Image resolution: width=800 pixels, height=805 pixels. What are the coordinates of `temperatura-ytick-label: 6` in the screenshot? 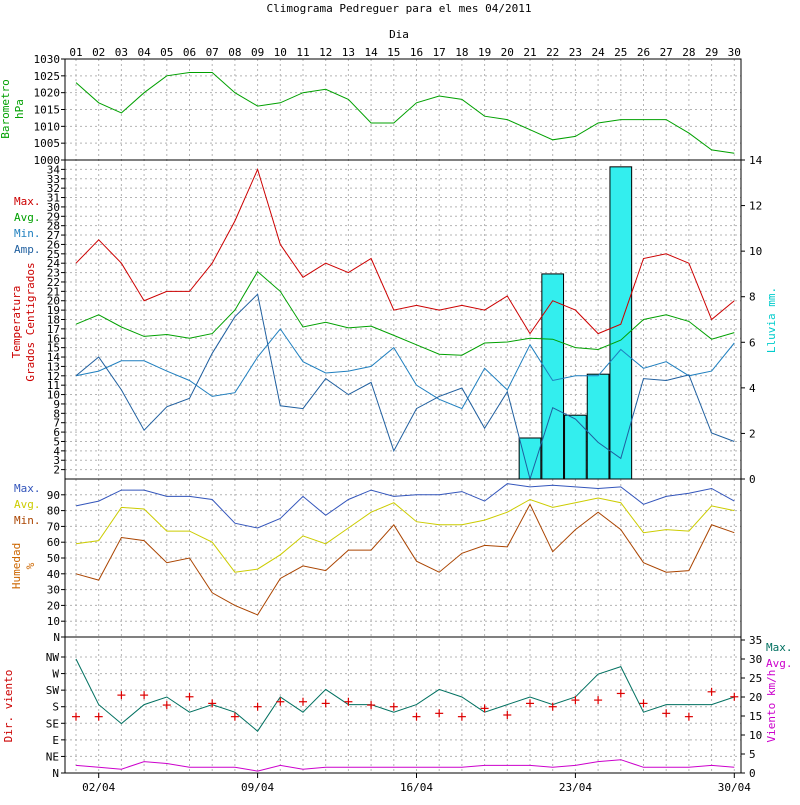 It's located at (56, 432).